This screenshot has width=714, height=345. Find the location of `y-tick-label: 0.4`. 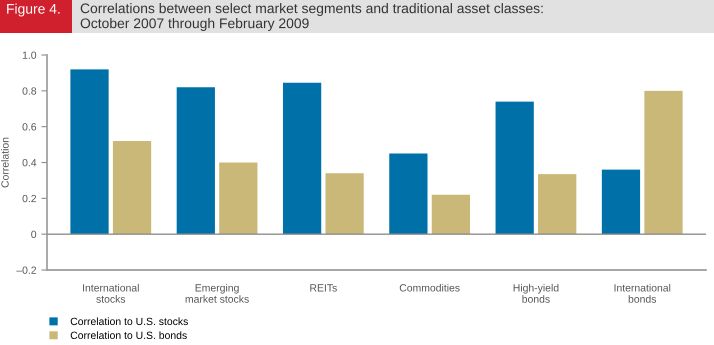

y-tick-label: 0.4 is located at coordinates (29, 162).